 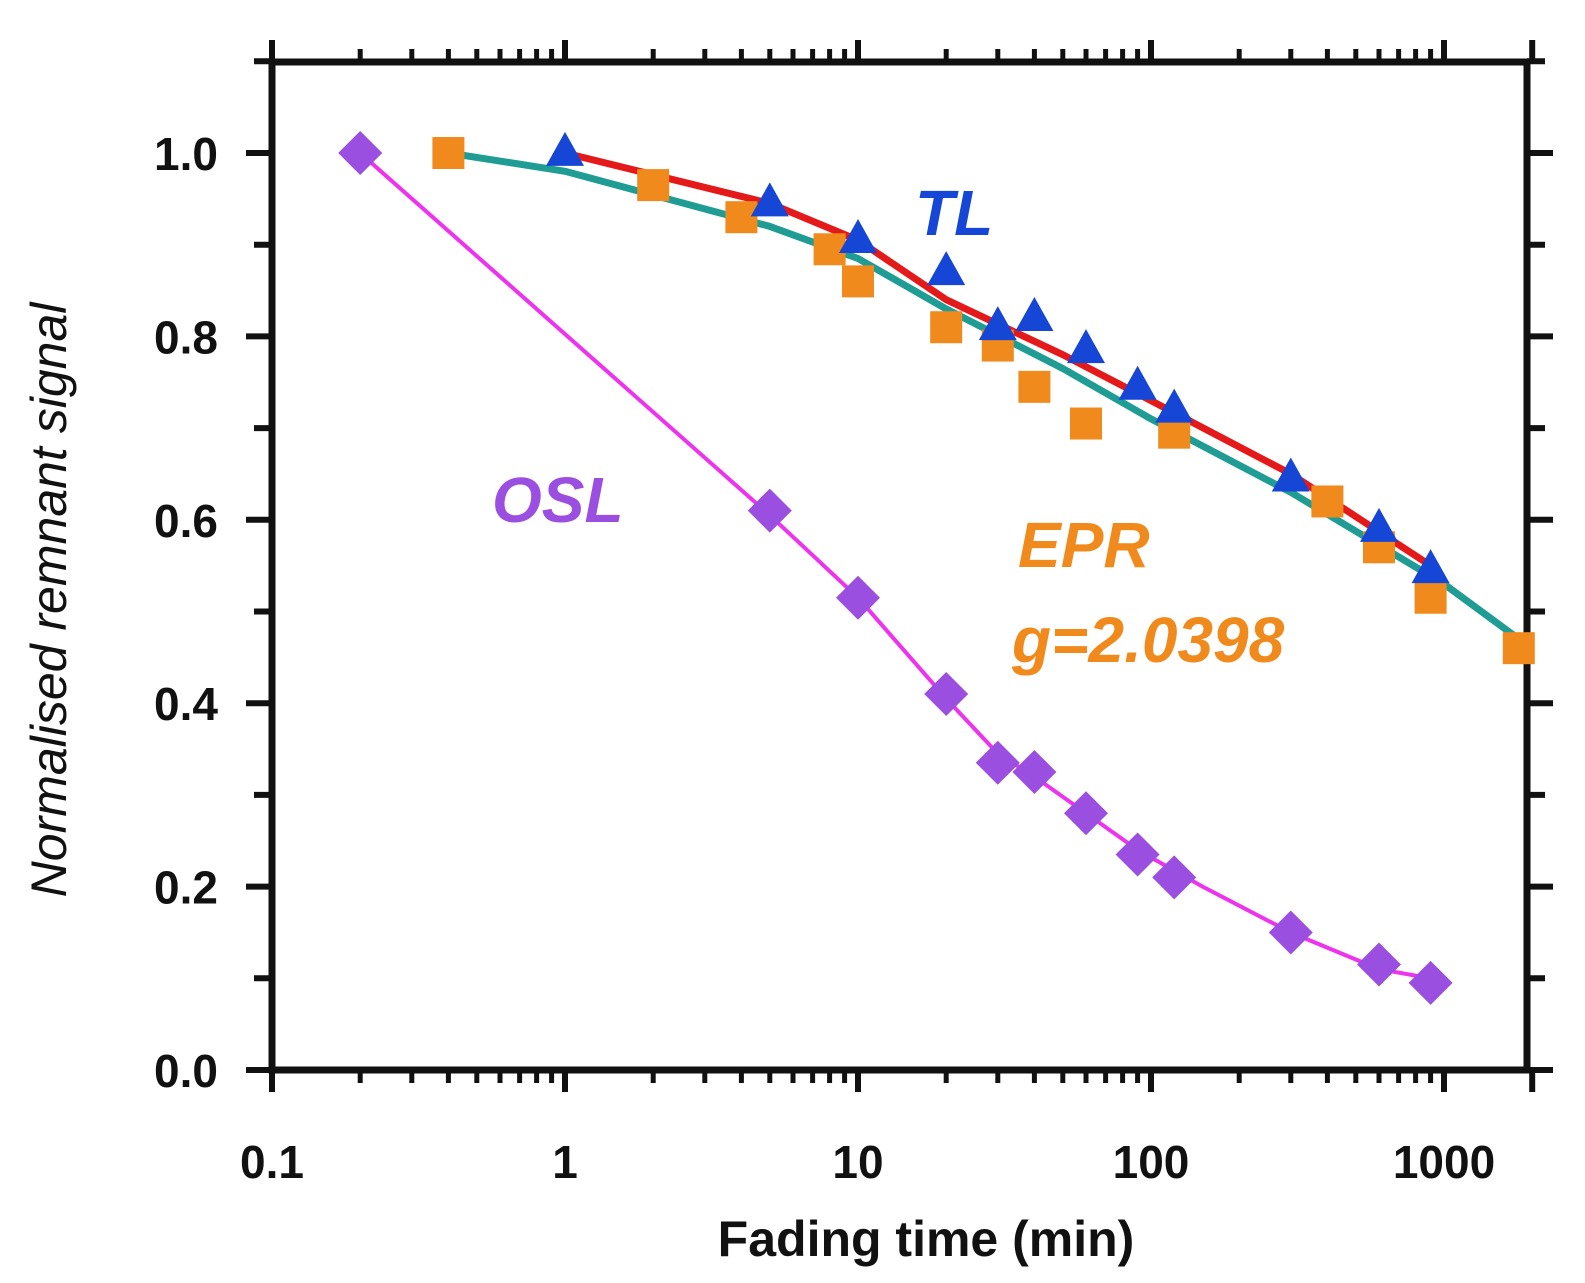 I want to click on y-tick-label: 0.0, so click(x=186, y=1071).